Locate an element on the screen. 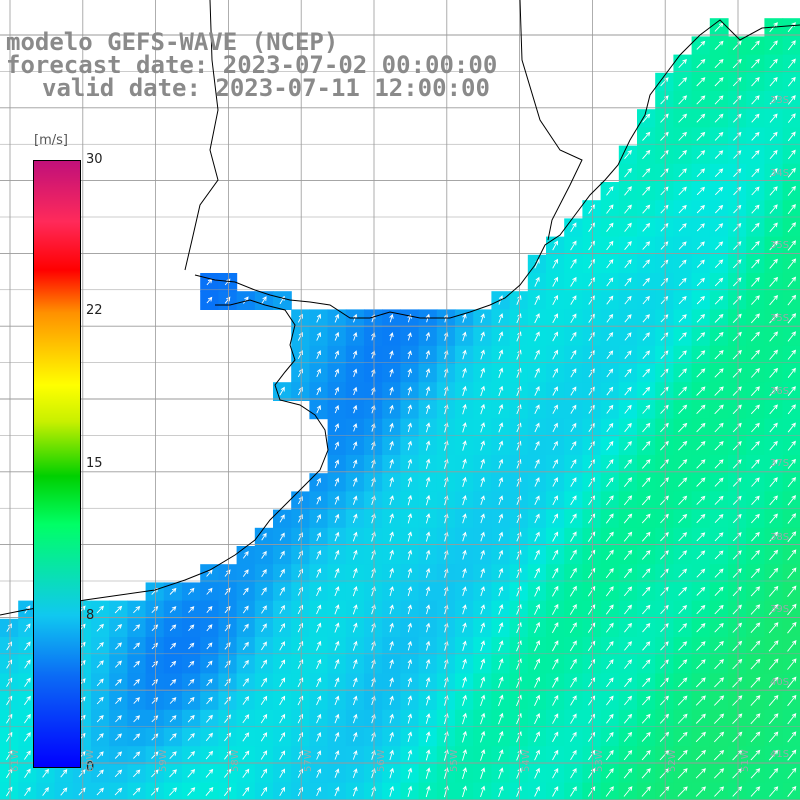  lat-label-35s-b: 35S is located at coordinates (780, 318).